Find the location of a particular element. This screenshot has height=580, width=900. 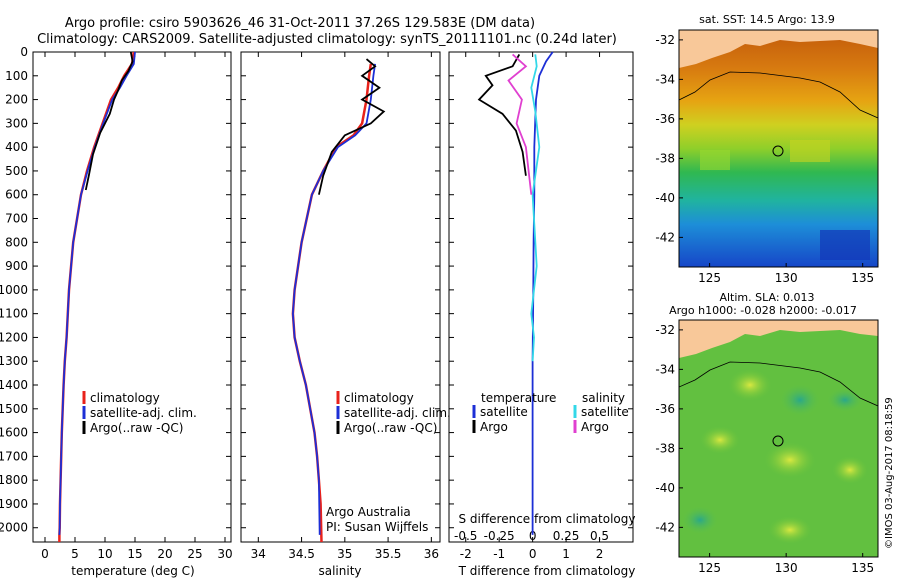

s-difference-tick-label: 0.5 is located at coordinates (599, 536).